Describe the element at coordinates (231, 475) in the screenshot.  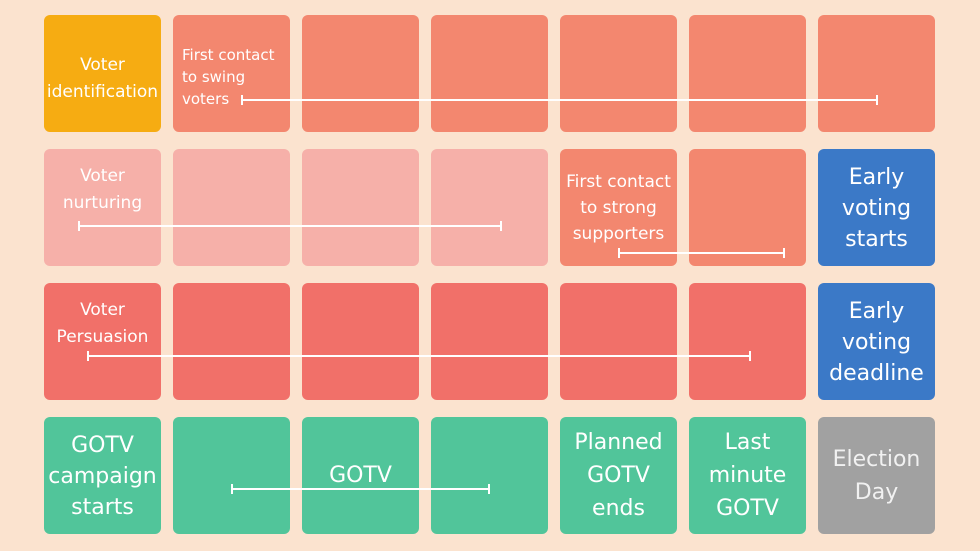
I see `cell-r4-c2` at that location.